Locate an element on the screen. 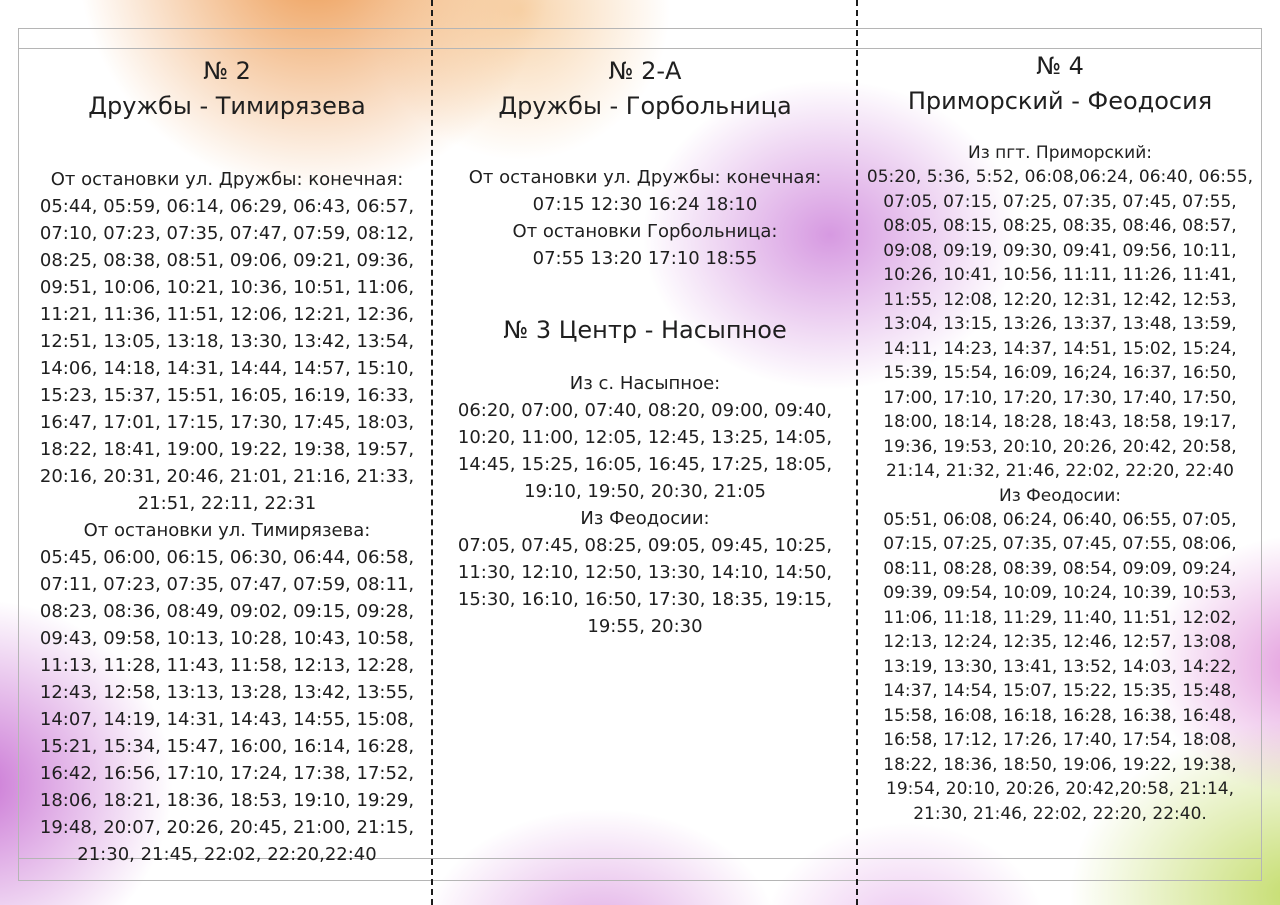 The width and height of the screenshot is (1280, 905). route-4-name: Приморский - Феодосия is located at coordinates (1060, 101).